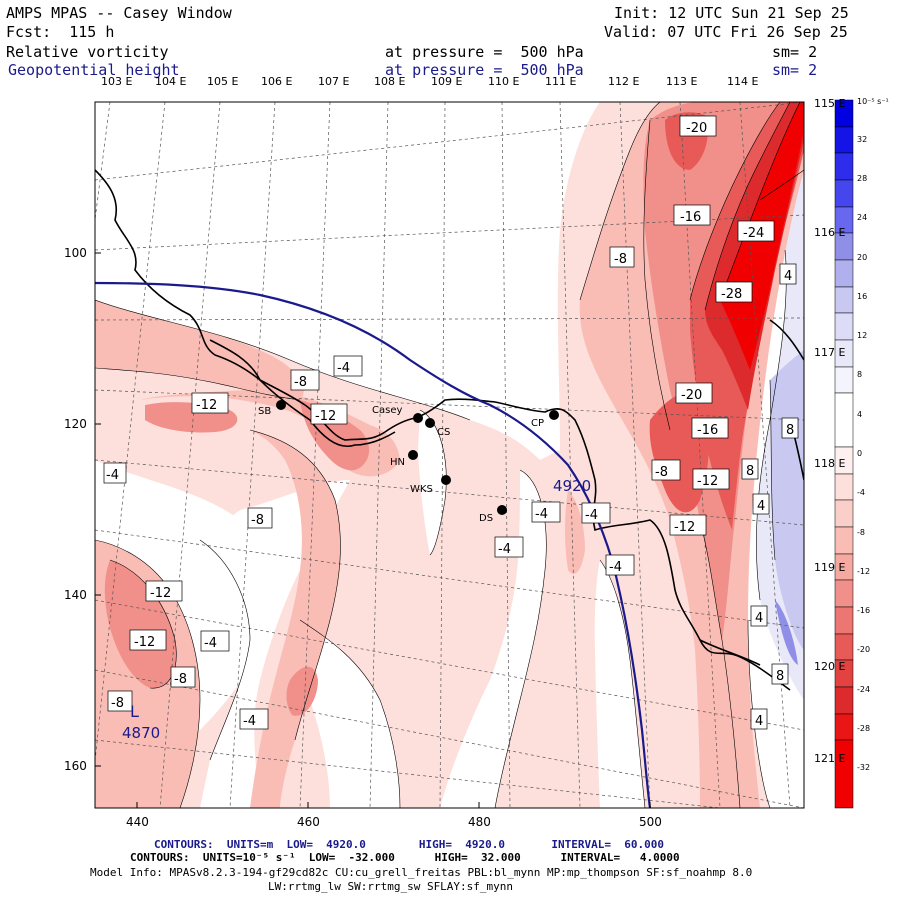 The width and height of the screenshot is (900, 900). I want to click on lon-label-right: 119 E, so click(830, 567).